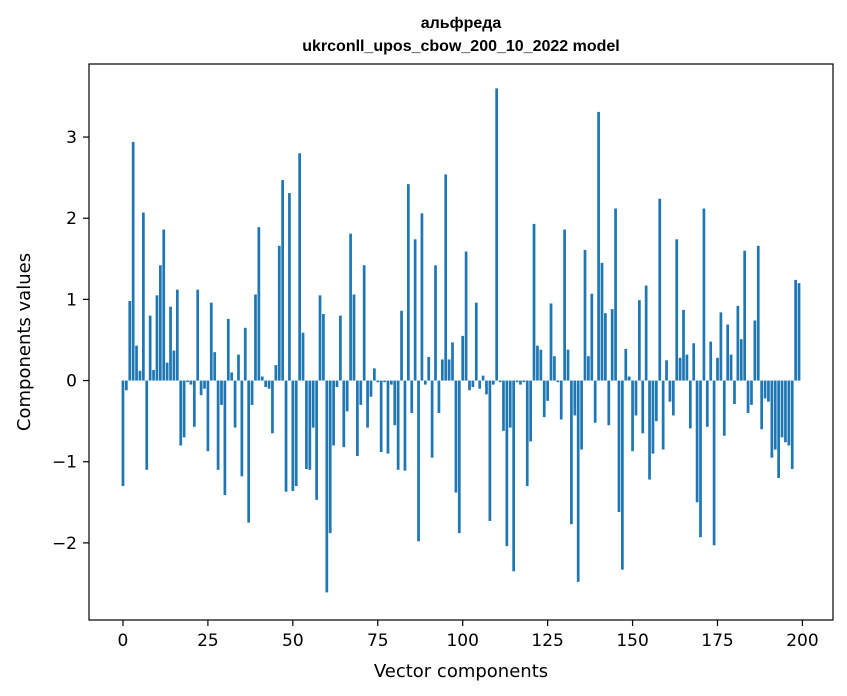 The image size is (847, 696). Describe the element at coordinates (293, 641) in the screenshot. I see `x-tick-label: 50` at that location.